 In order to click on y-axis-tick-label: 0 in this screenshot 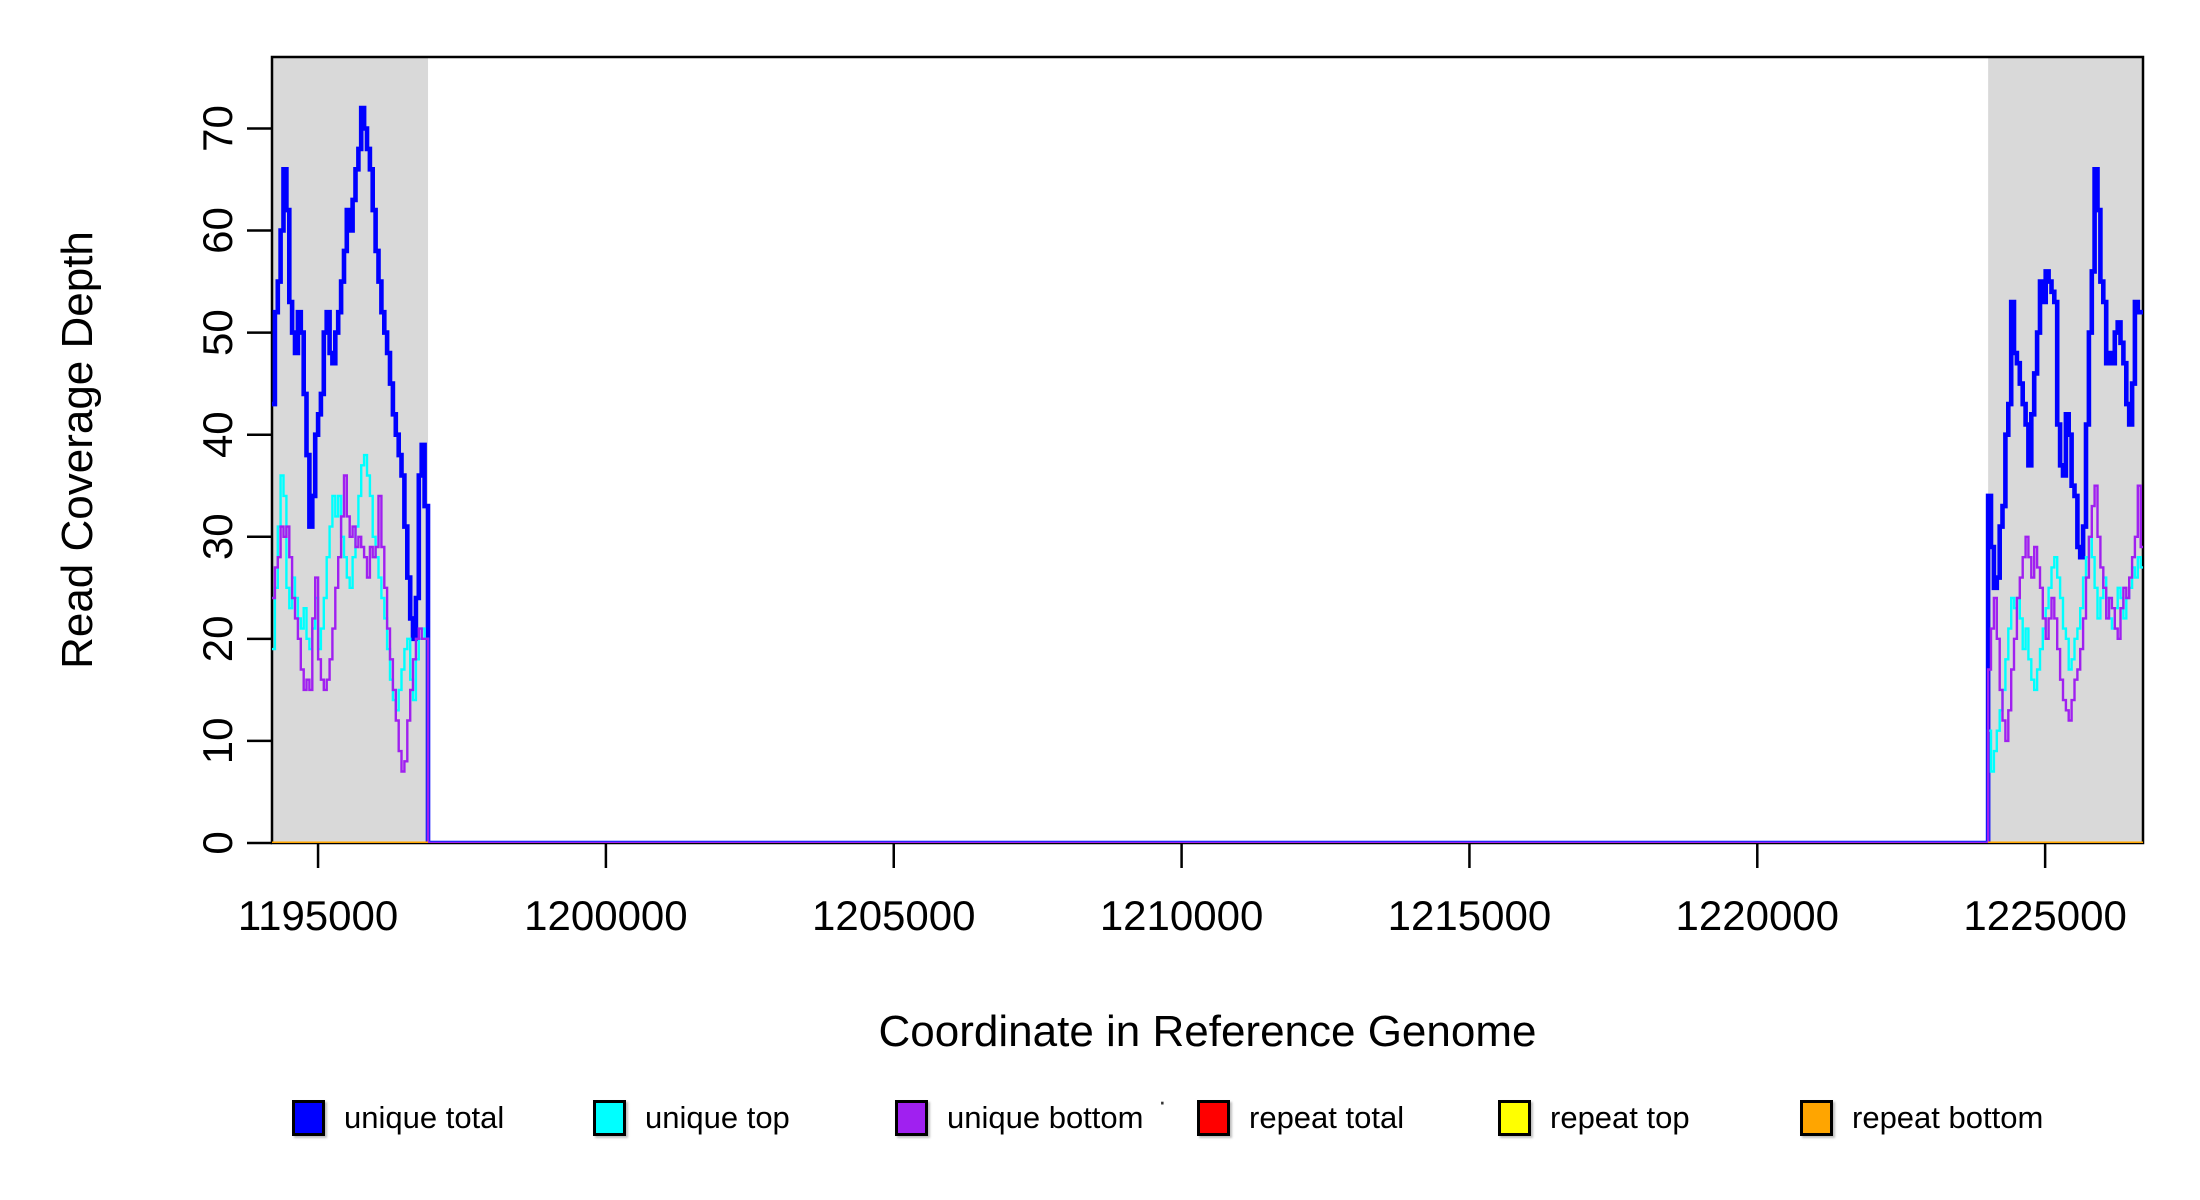, I will do `click(217, 842)`.